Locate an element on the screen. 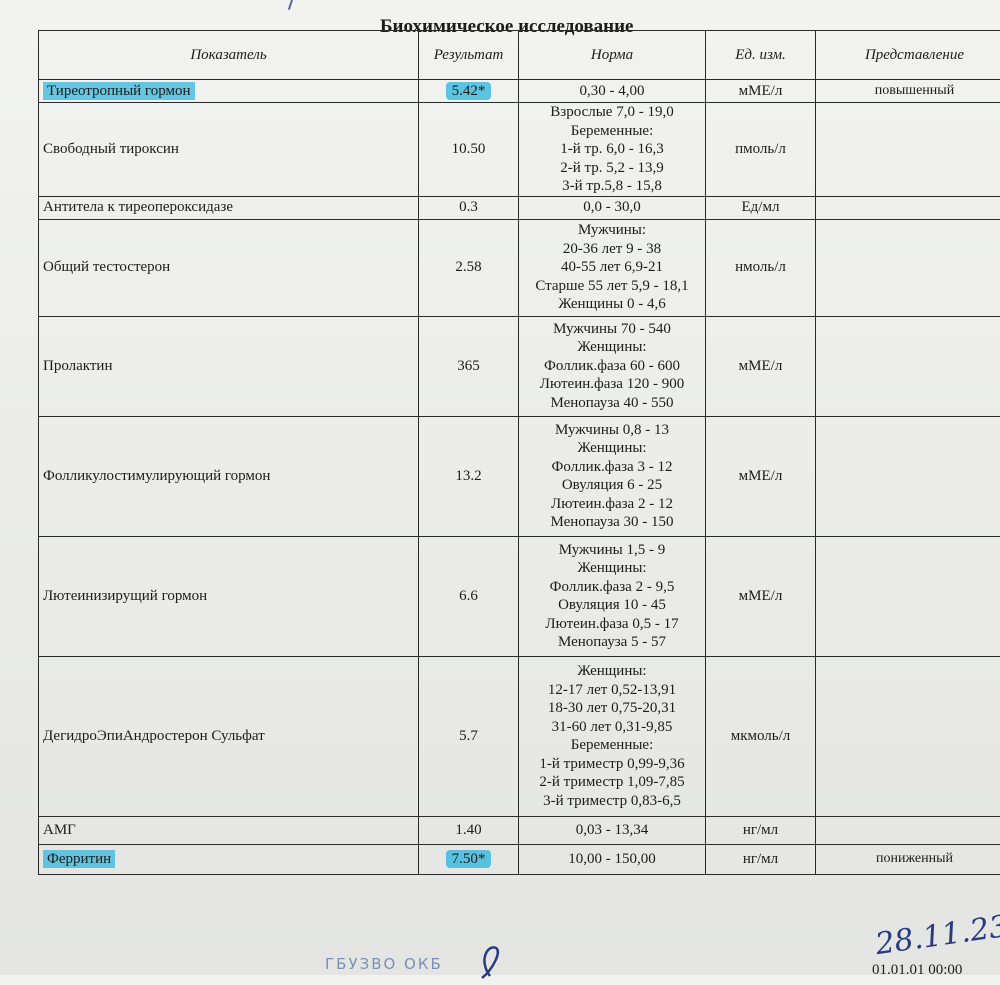 Image resolution: width=1000 pixels, height=985 pixels. norm-line: 12-17 лет 0,52-13,91 is located at coordinates (612, 690).